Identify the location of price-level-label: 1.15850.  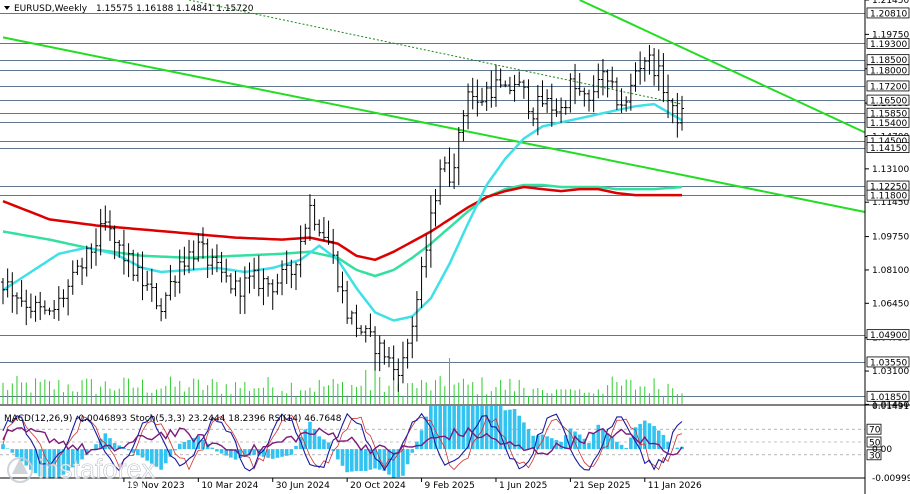
(888, 115).